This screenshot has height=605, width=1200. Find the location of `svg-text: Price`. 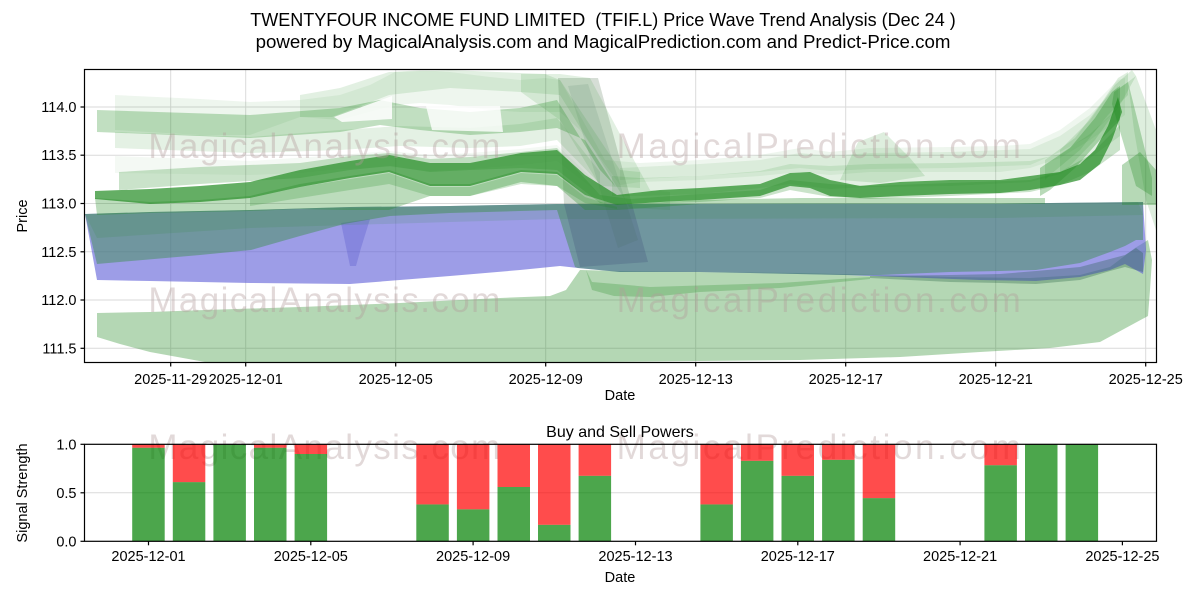

svg-text: Price is located at coordinates (23, 215).